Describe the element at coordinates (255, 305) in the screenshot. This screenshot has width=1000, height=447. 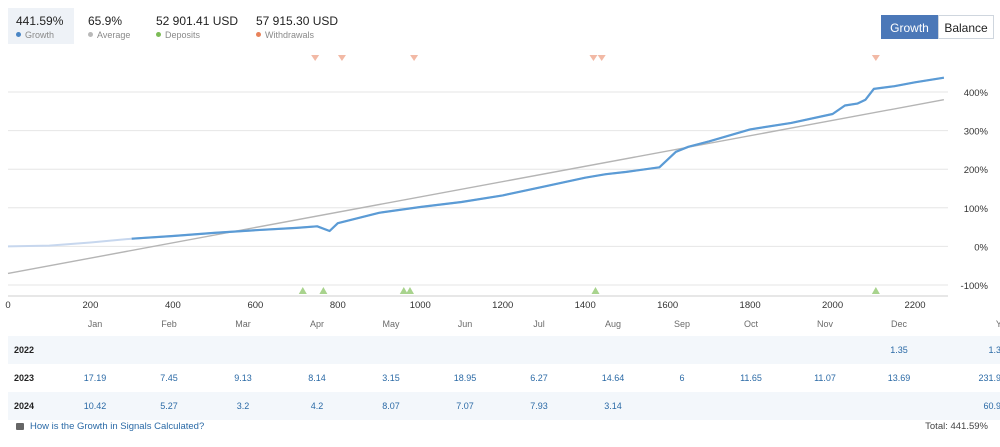
I see `x-tick-label: 600` at that location.